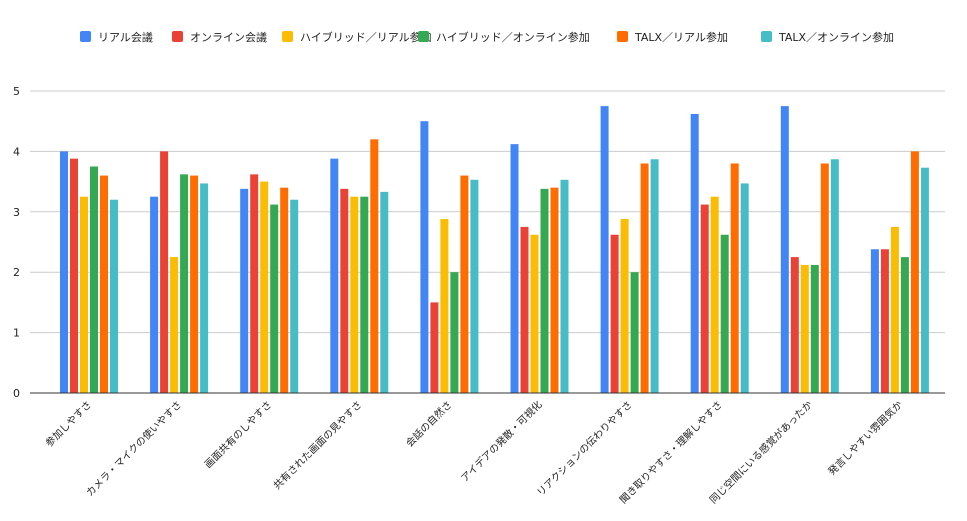  Describe the element at coordinates (513, 37) in the screenshot. I see `legend-label: ハイブリッド／オンライン参加` at that location.